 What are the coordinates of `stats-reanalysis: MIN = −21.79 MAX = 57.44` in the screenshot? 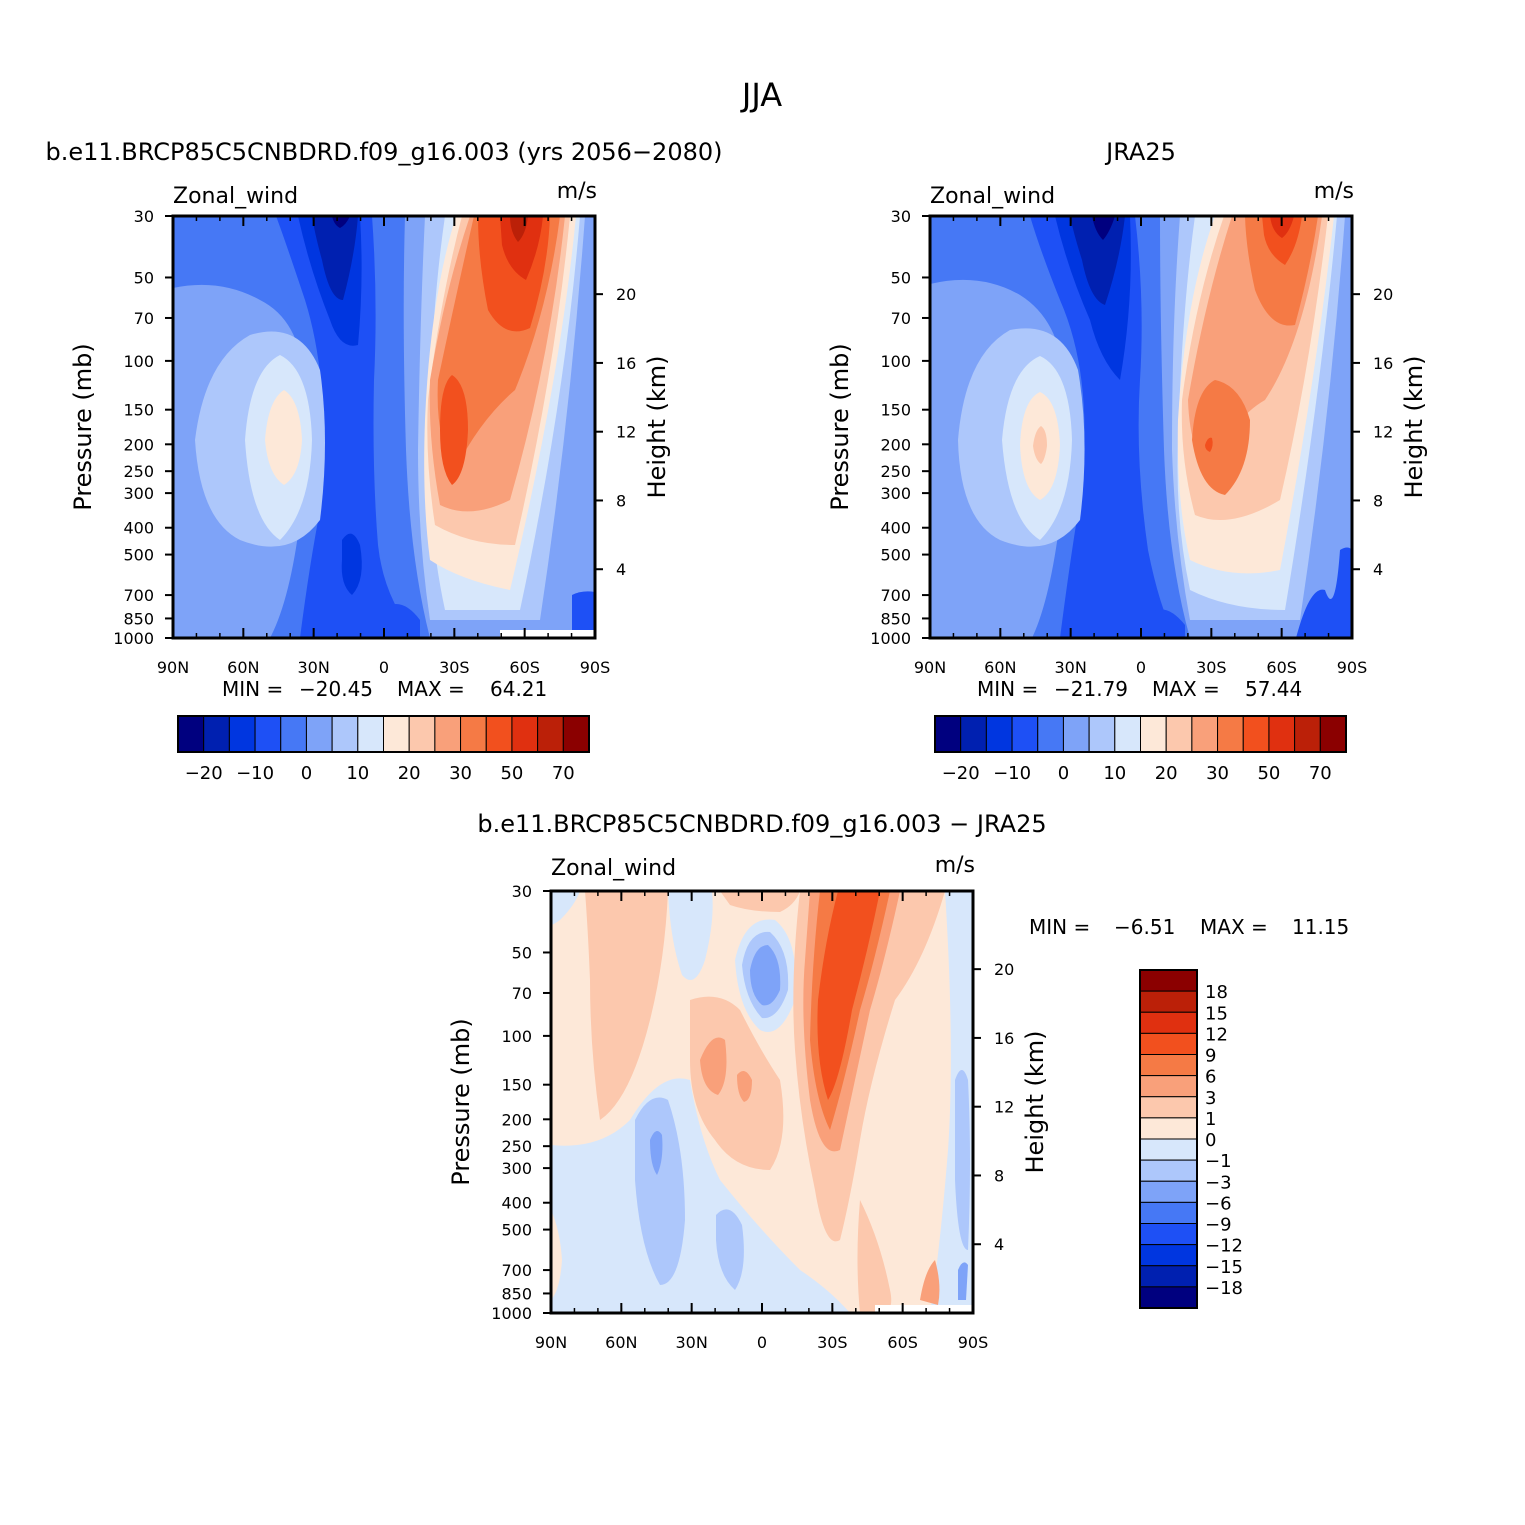 It's located at (1139, 689).